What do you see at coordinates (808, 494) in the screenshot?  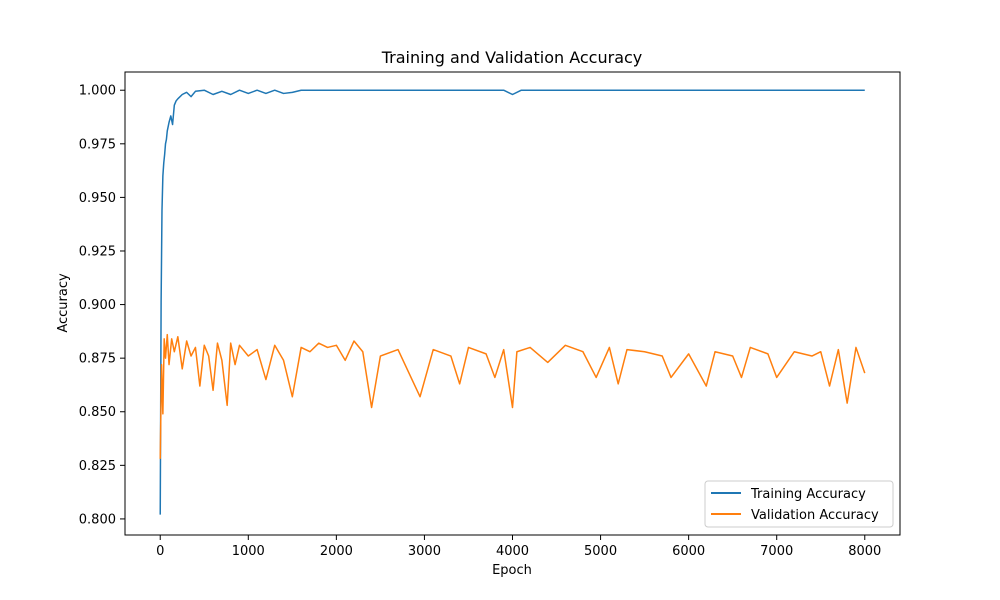 I see `legend-entry-training: Training Accuracy` at bounding box center [808, 494].